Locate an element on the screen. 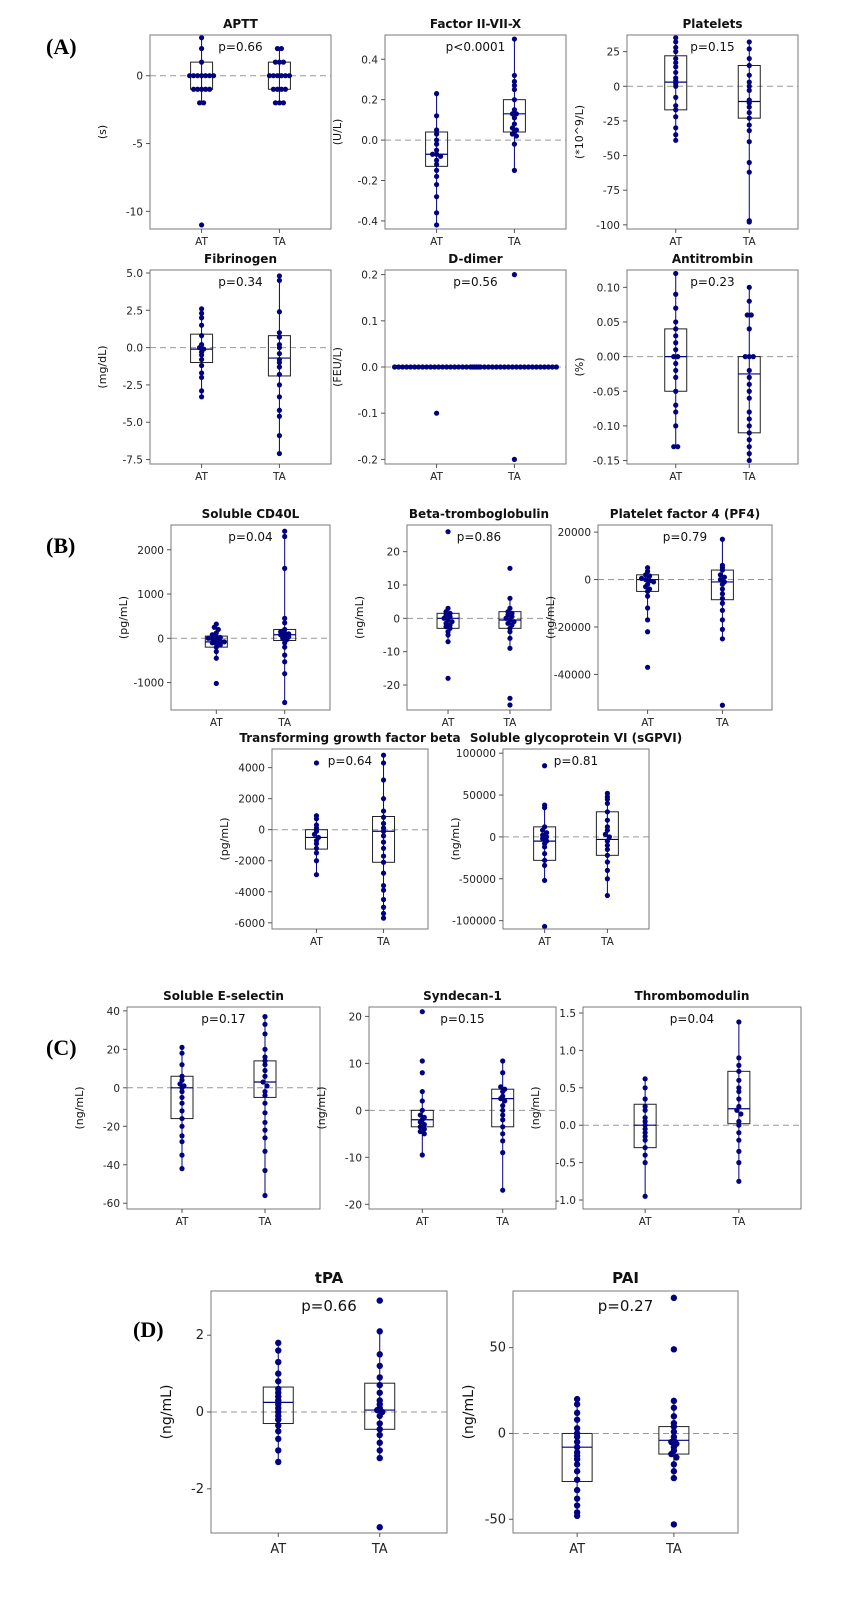  panel-12: Syndecan-1 p=0.15 20 10 0 -10 -20 AT TA (ng/mL) is located at coordinates (436, 1108).